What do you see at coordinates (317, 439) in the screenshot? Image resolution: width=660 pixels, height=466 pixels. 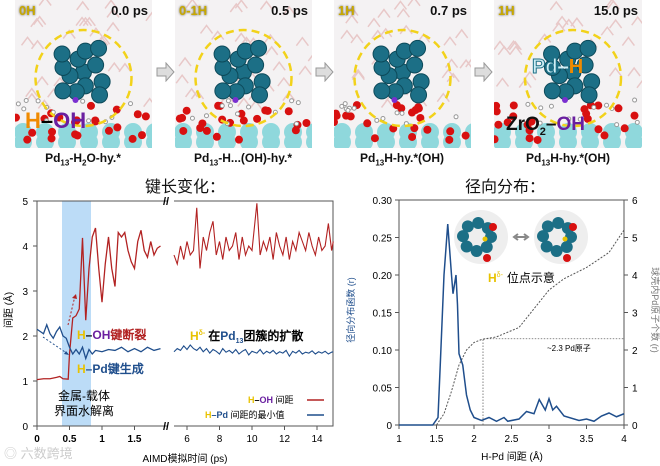 I see `x-tick-label: 14` at bounding box center [317, 439].